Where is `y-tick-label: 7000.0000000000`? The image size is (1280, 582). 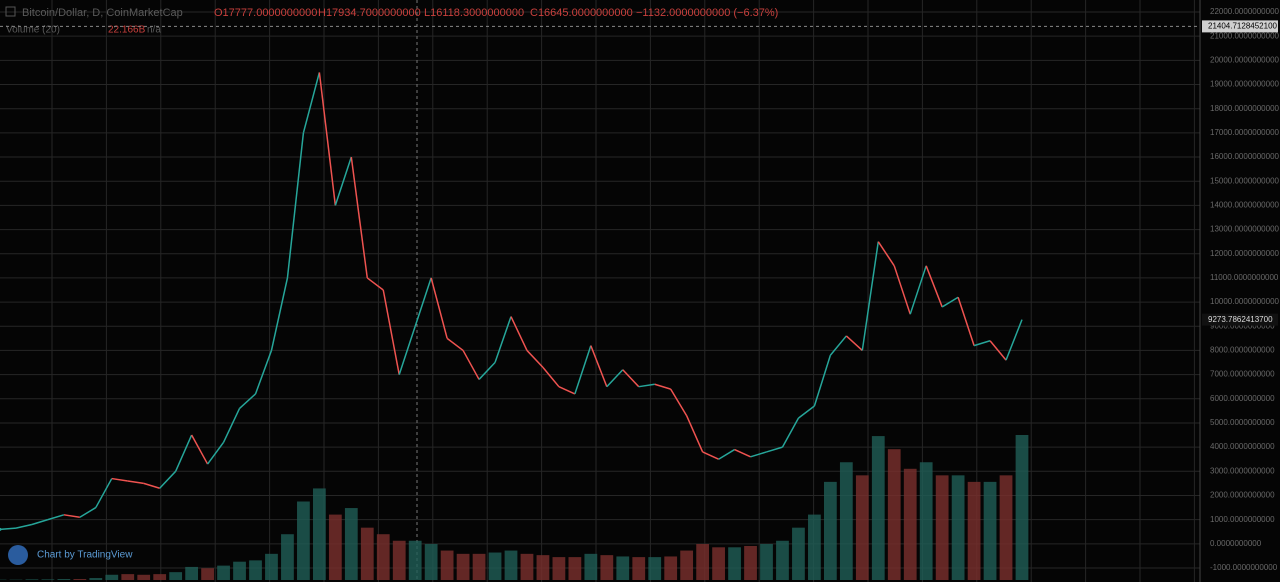
y-tick-label: 7000.0000000000 is located at coordinates (1242, 374).